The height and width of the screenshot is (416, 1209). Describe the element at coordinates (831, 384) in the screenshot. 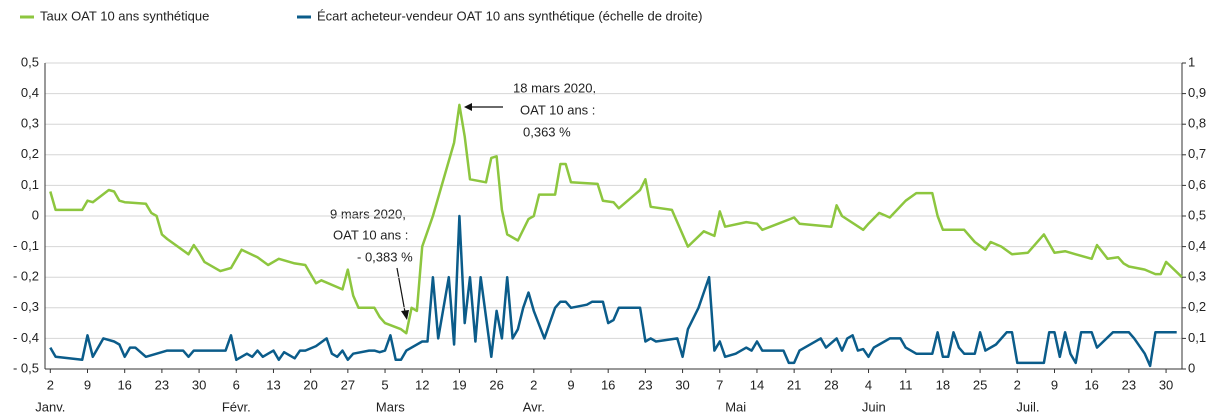

I see `x-tick-label: 28` at that location.